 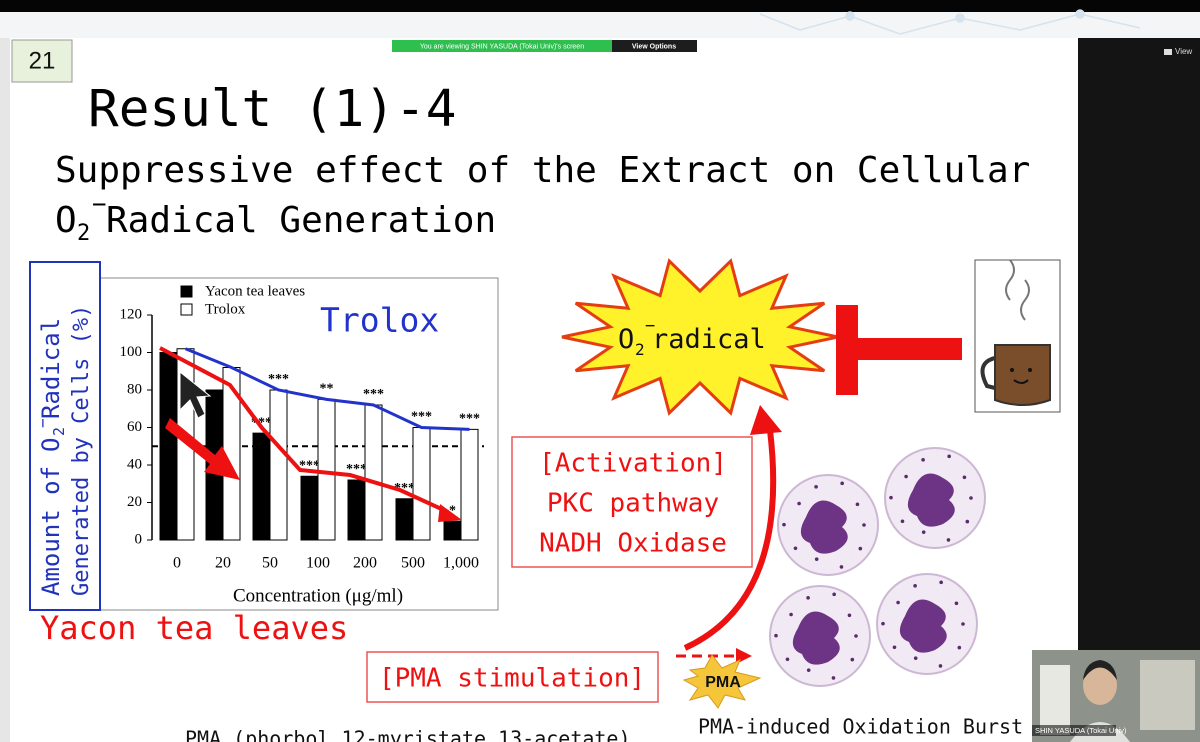 What do you see at coordinates (379, 320) in the screenshot?
I see `trolox-annotation: Trolox` at bounding box center [379, 320].